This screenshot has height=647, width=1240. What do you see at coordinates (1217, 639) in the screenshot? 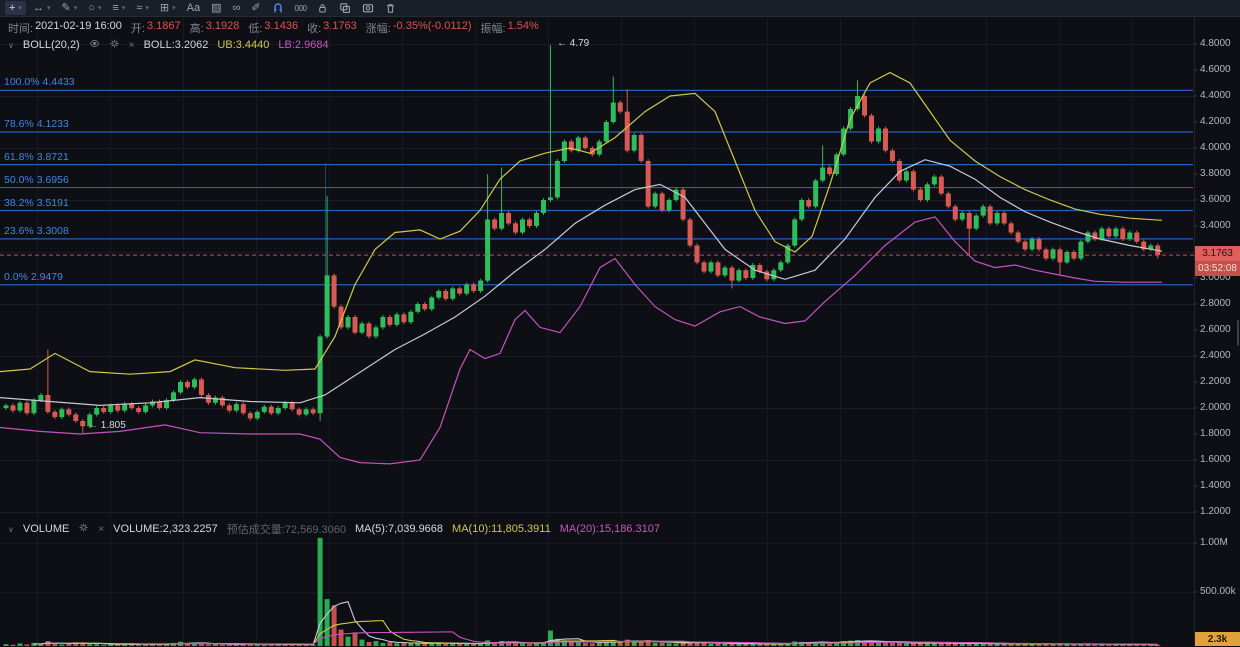
I see `current-volume-badge: 2.3k` at bounding box center [1217, 639].